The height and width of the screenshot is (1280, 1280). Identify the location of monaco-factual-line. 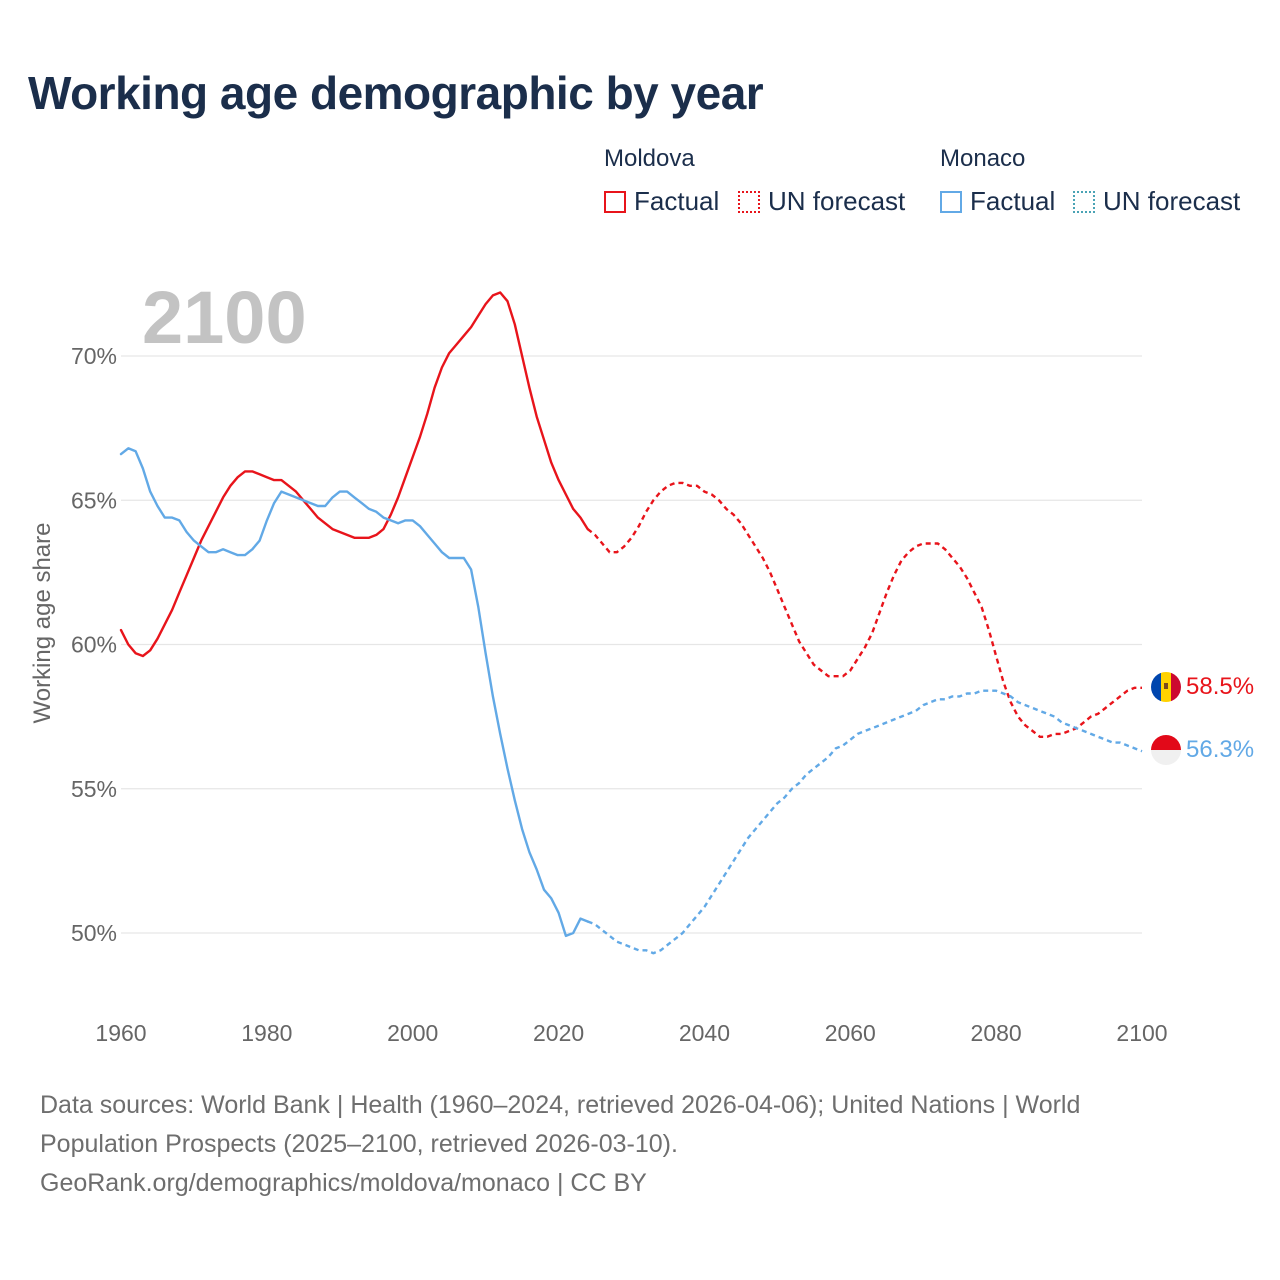
(354, 692).